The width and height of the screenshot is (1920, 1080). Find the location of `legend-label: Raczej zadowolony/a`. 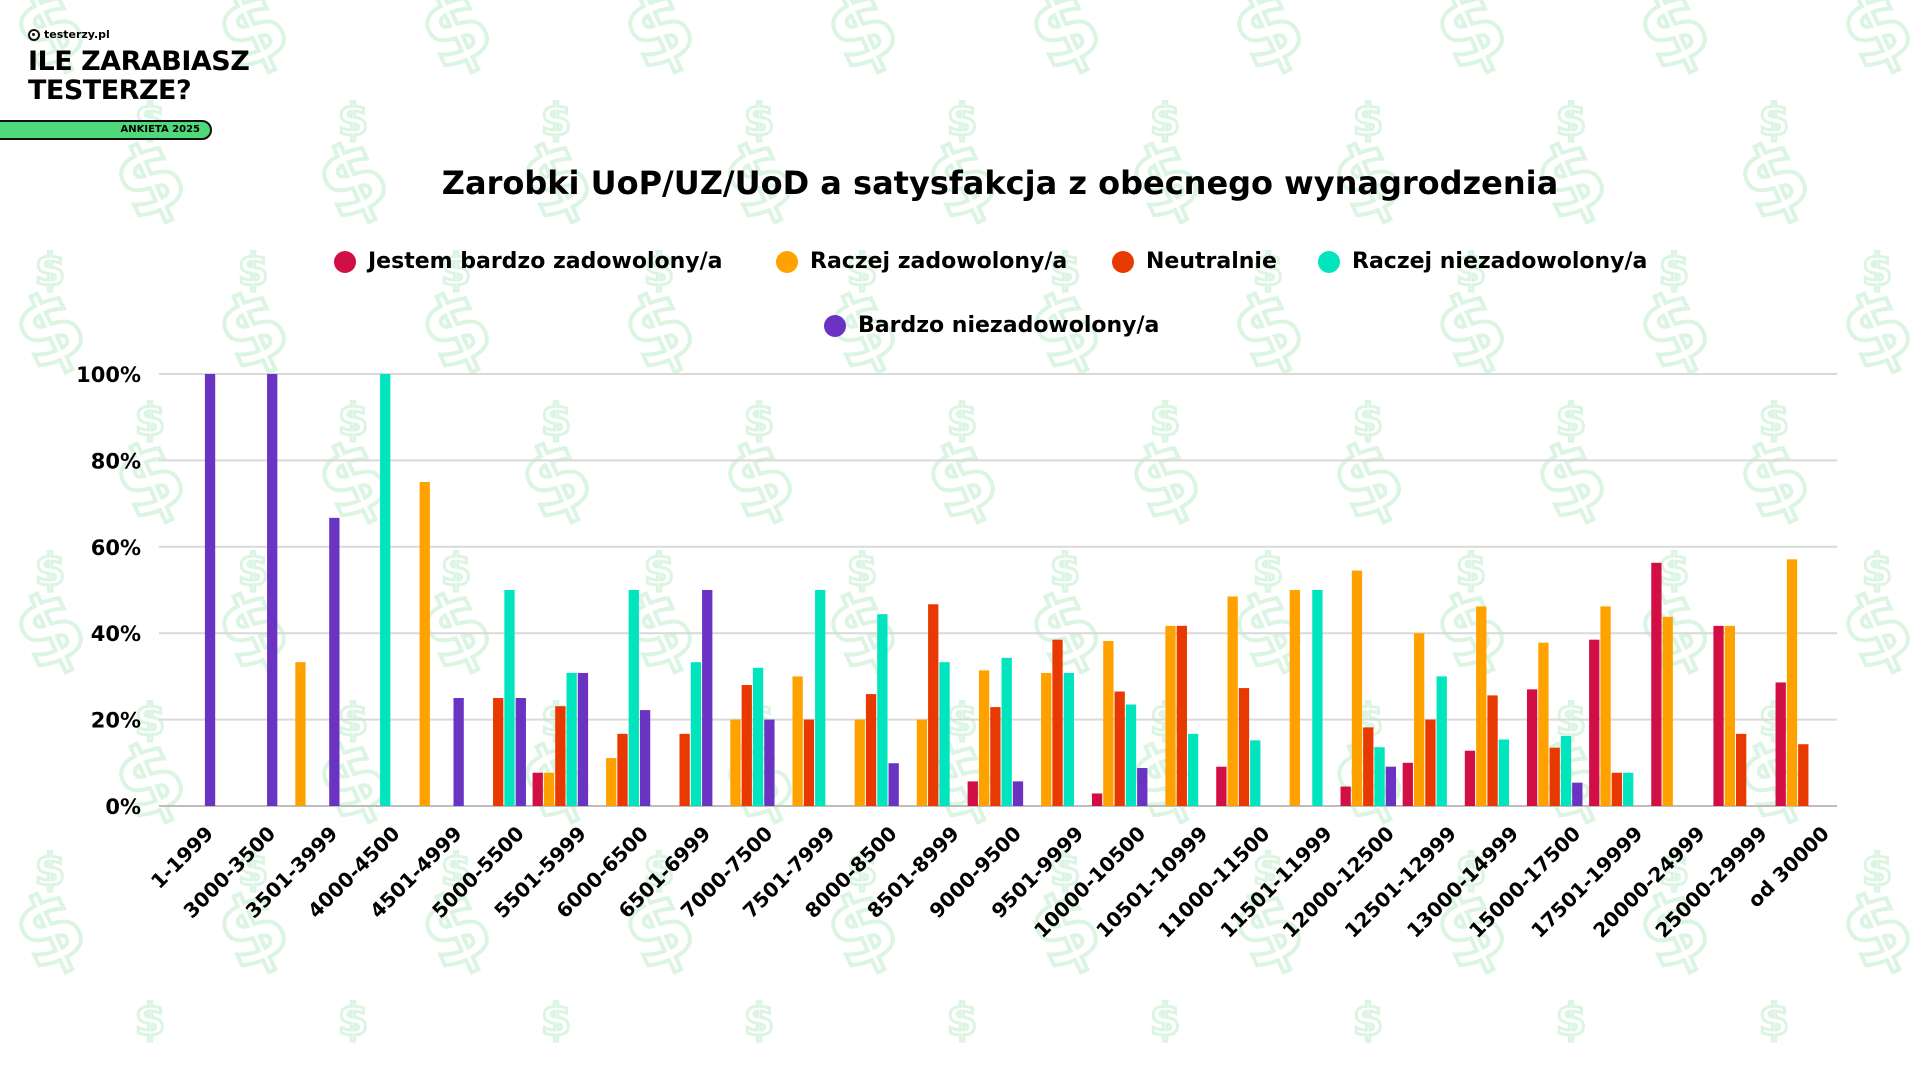

legend-label: Raczej zadowolony/a is located at coordinates (939, 261).